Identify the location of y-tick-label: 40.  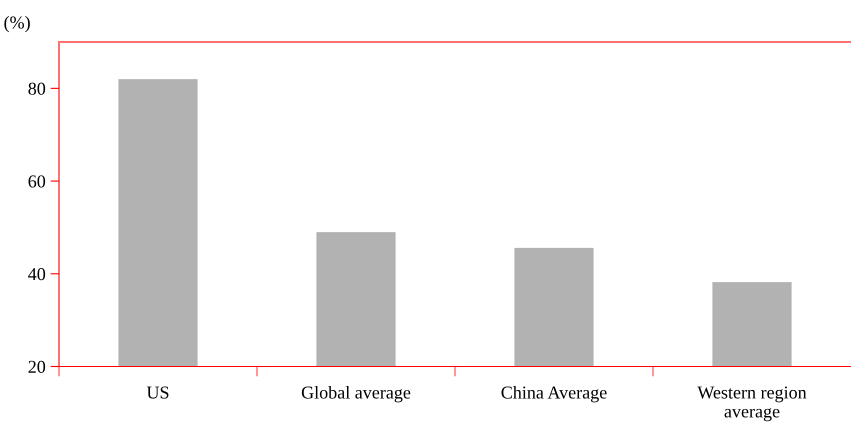
(37, 274).